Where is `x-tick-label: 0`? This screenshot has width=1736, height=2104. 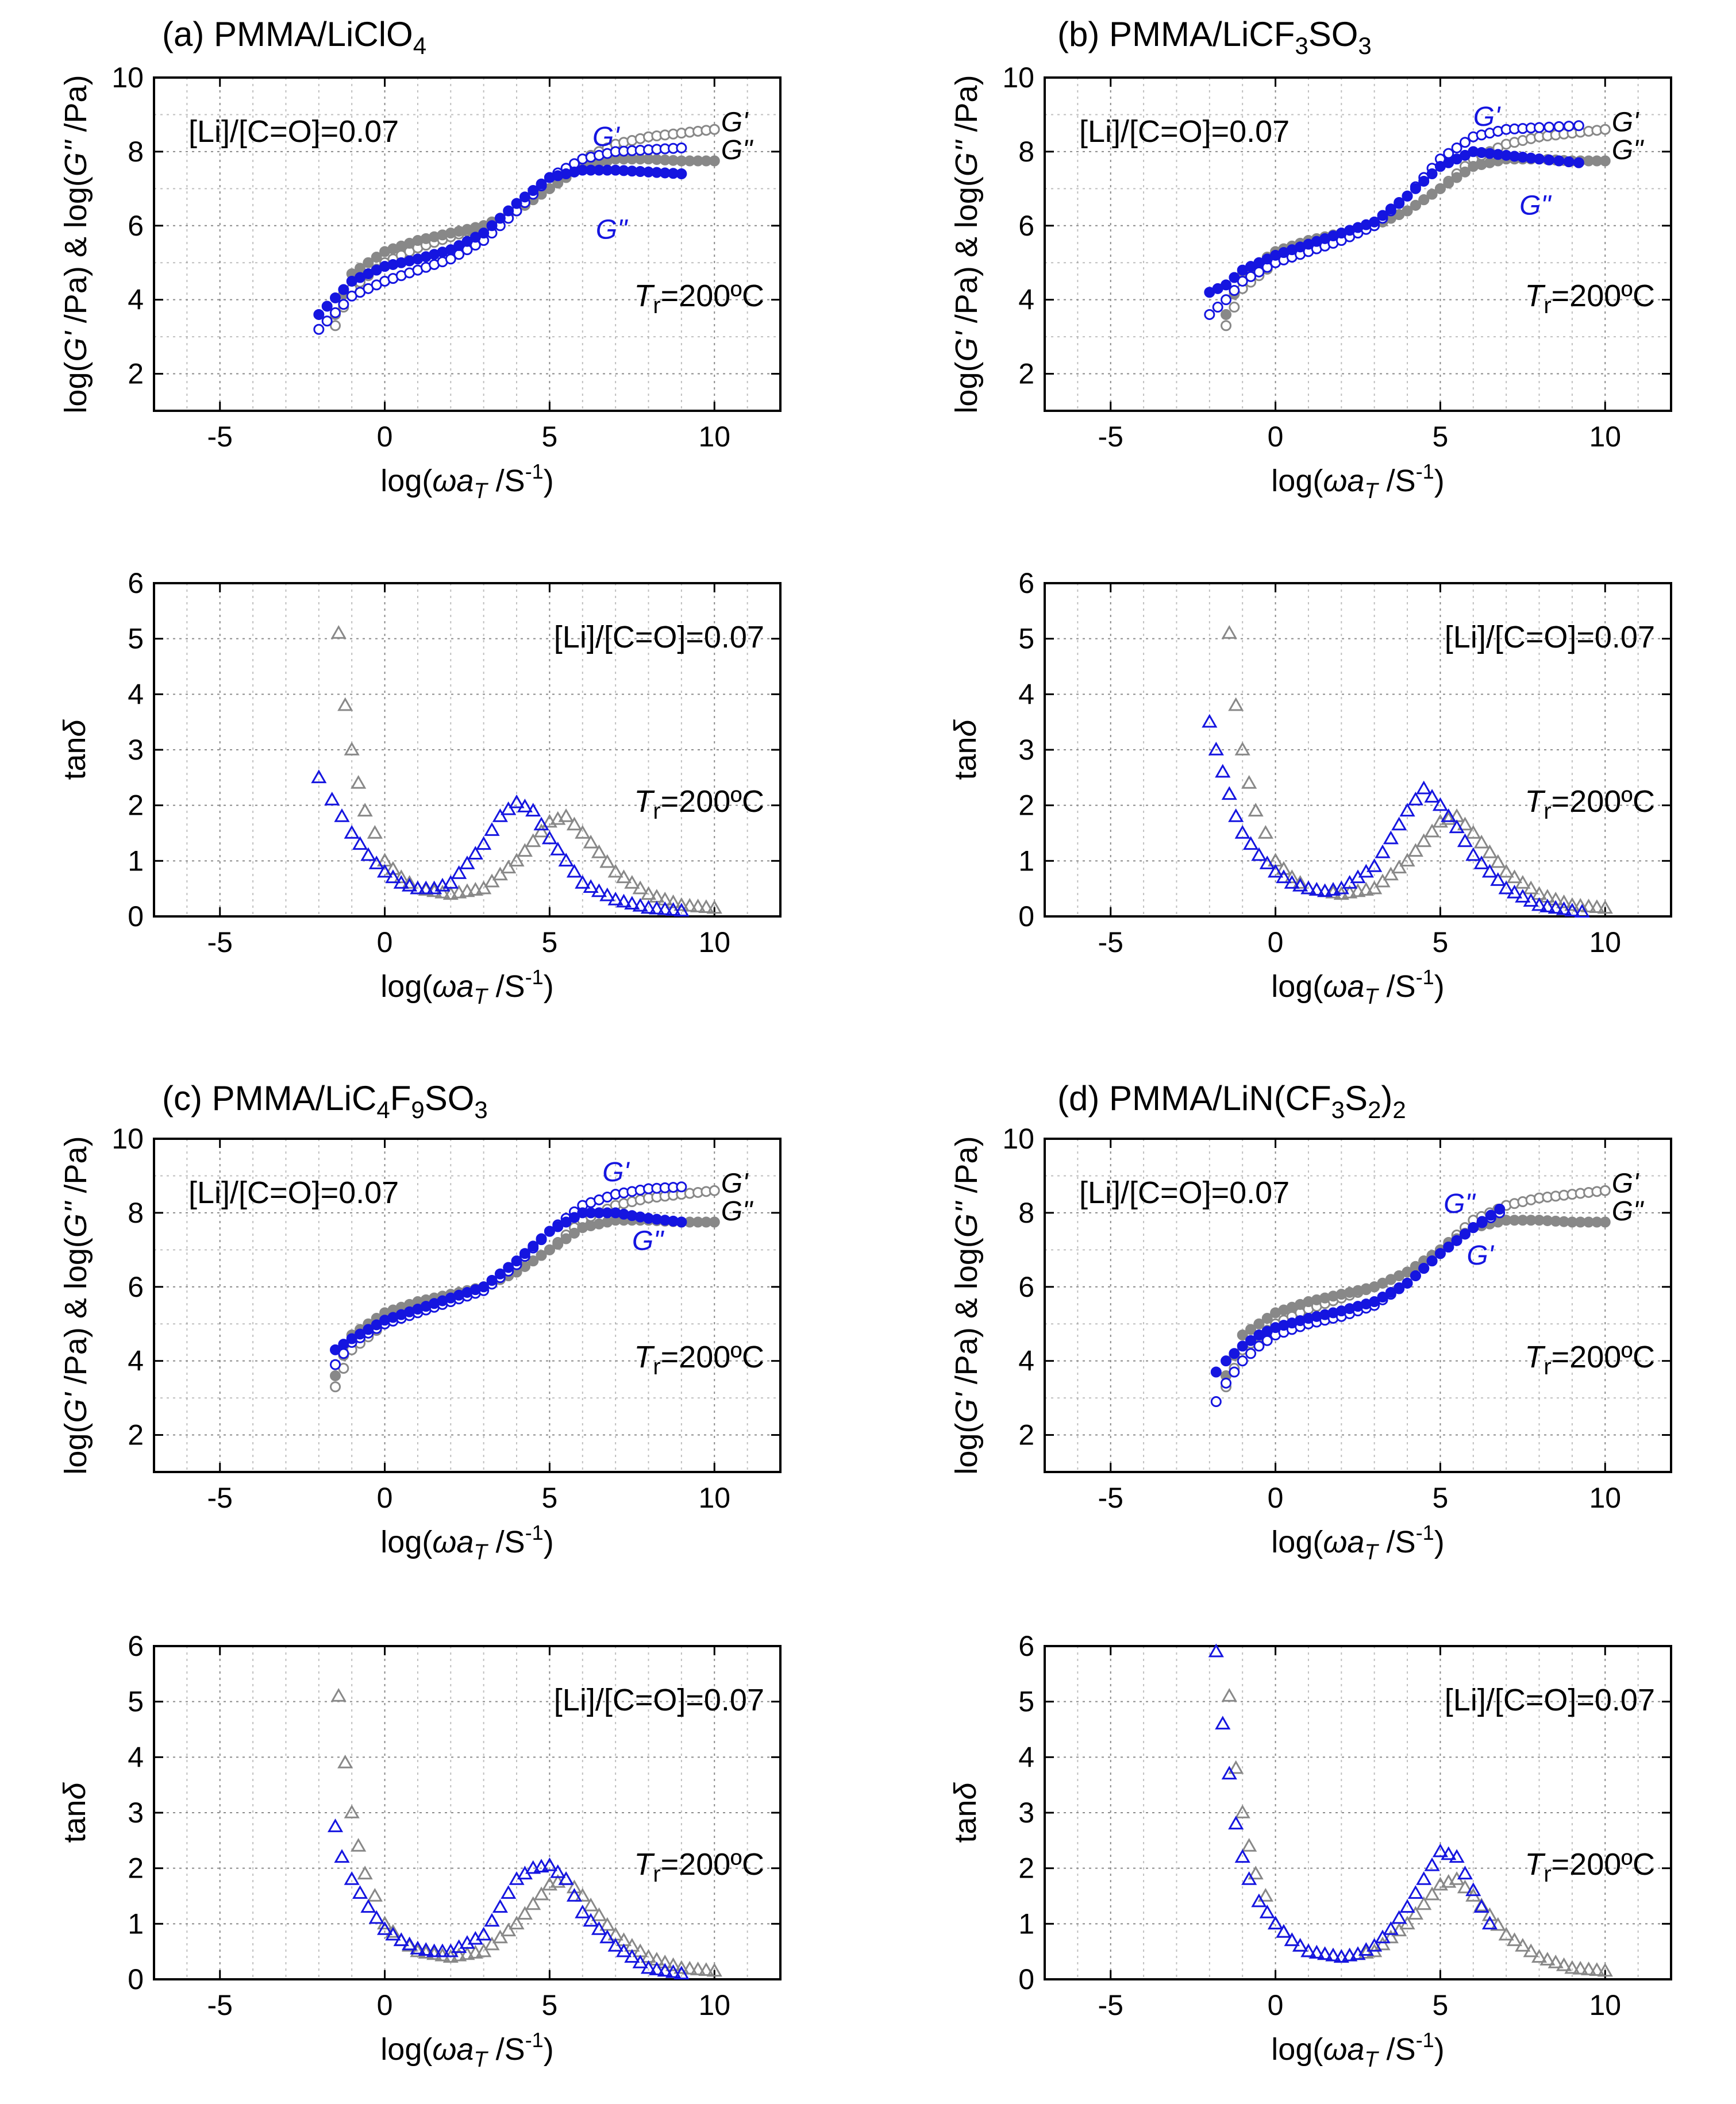
x-tick-label: 0 is located at coordinates (385, 942).